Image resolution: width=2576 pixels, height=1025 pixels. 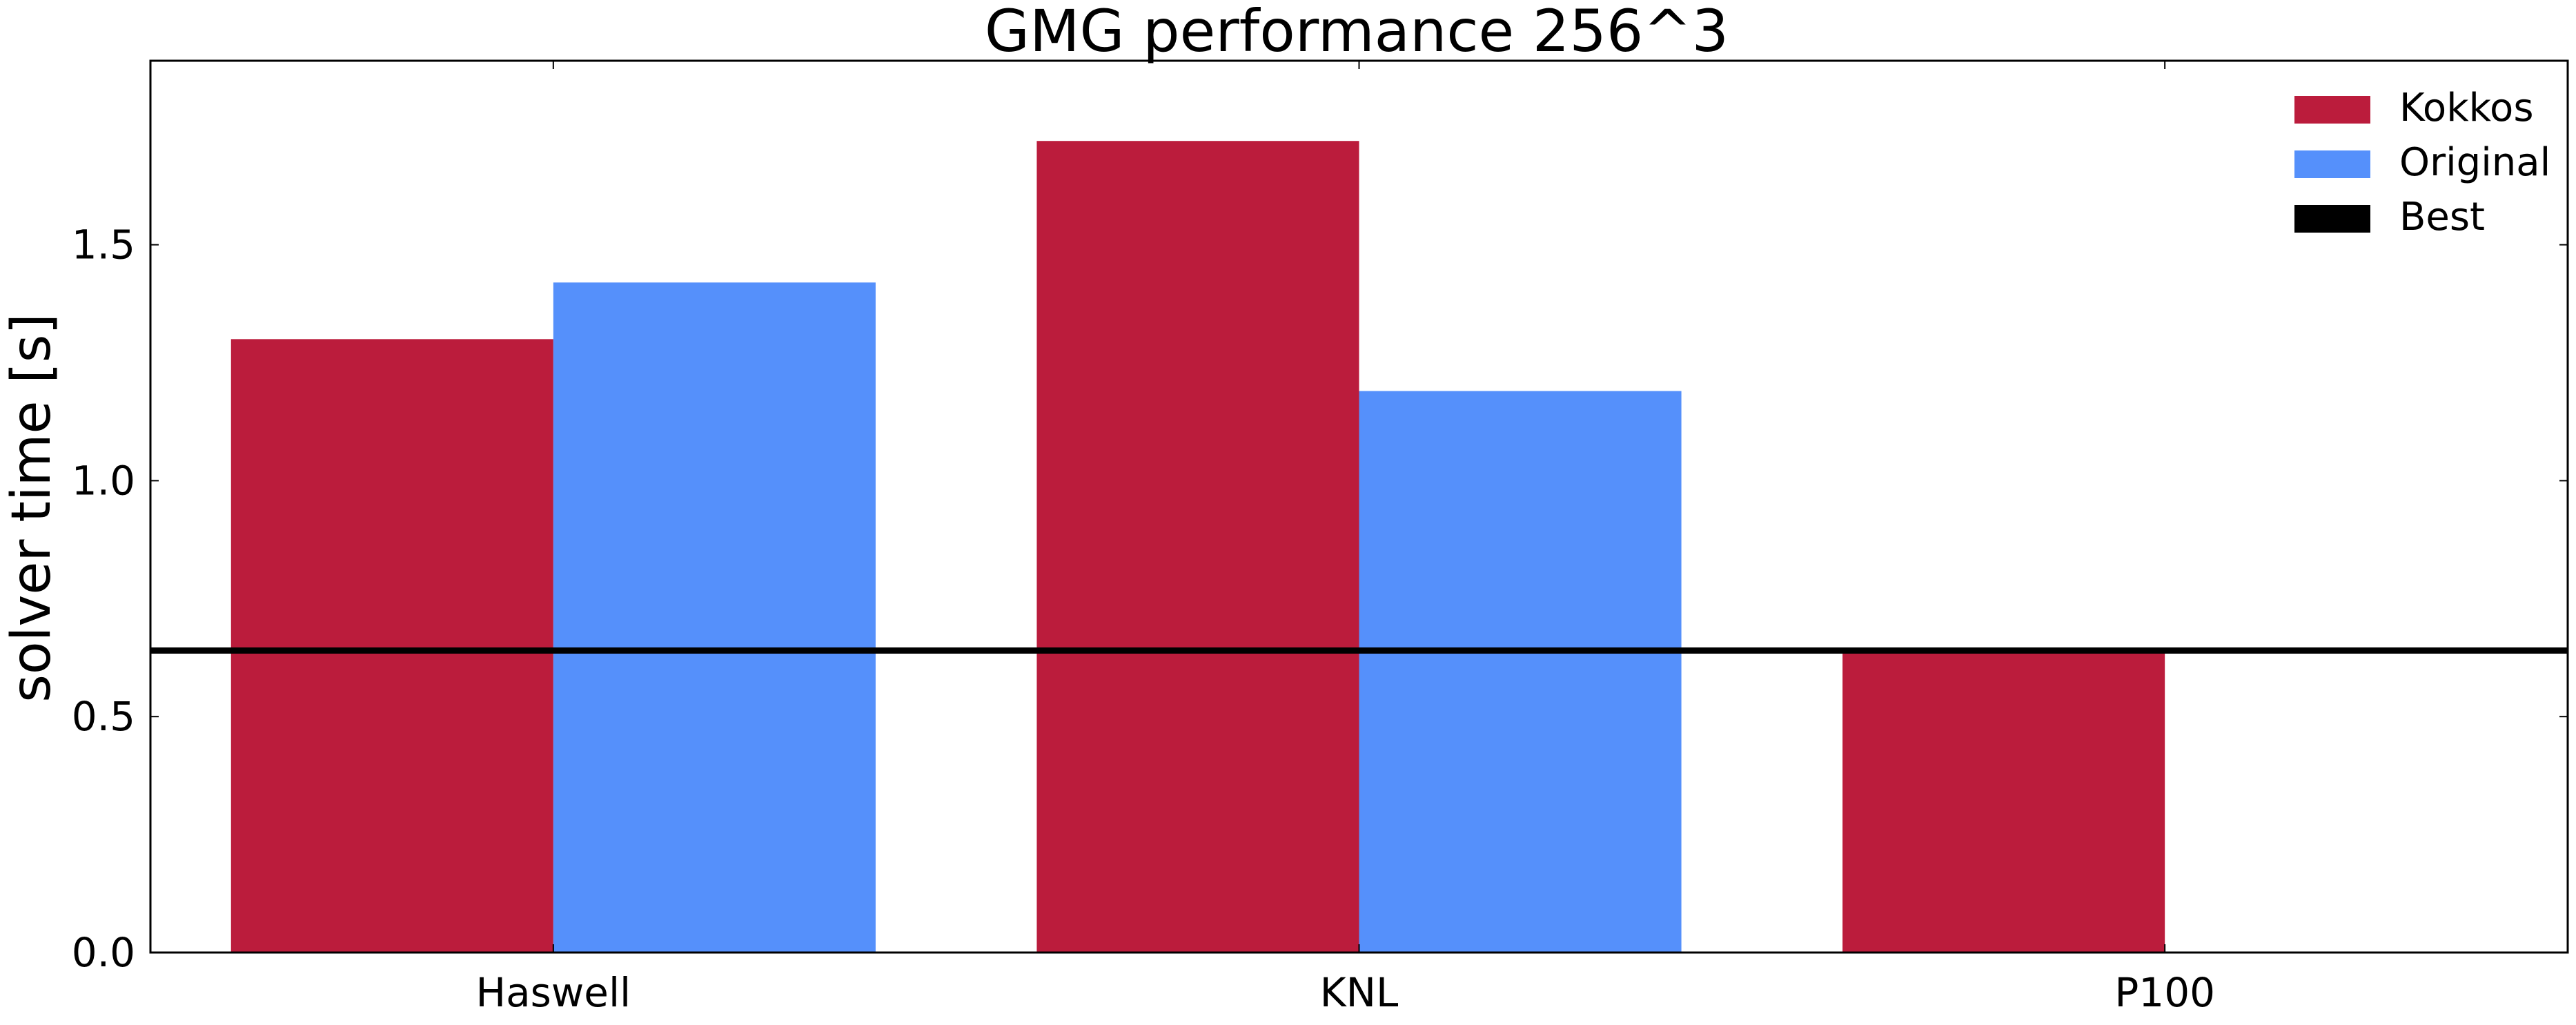 What do you see at coordinates (1520, 672) in the screenshot?
I see `bar-original-knl` at bounding box center [1520, 672].